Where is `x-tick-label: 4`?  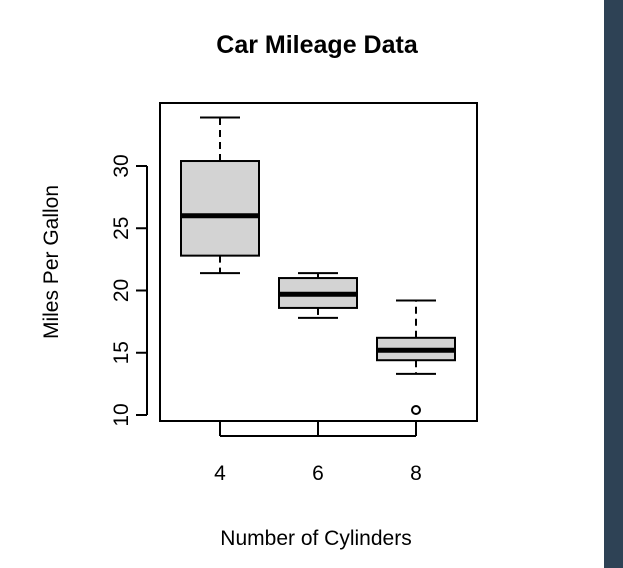 x-tick-label: 4 is located at coordinates (220, 473).